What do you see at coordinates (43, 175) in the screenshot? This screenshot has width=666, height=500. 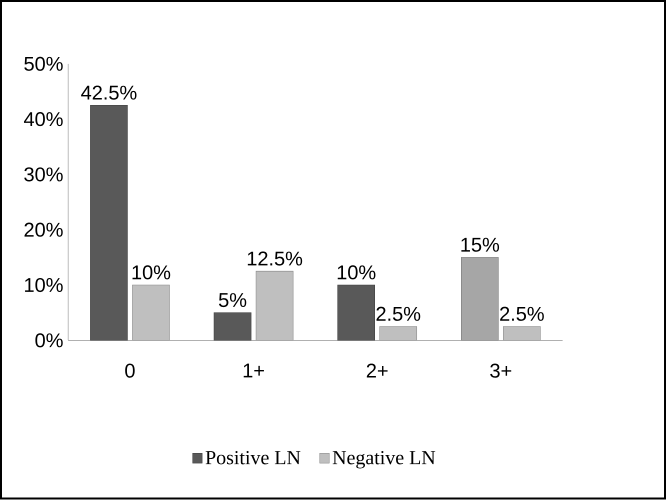 I see `y-tick-label: 30%` at bounding box center [43, 175].